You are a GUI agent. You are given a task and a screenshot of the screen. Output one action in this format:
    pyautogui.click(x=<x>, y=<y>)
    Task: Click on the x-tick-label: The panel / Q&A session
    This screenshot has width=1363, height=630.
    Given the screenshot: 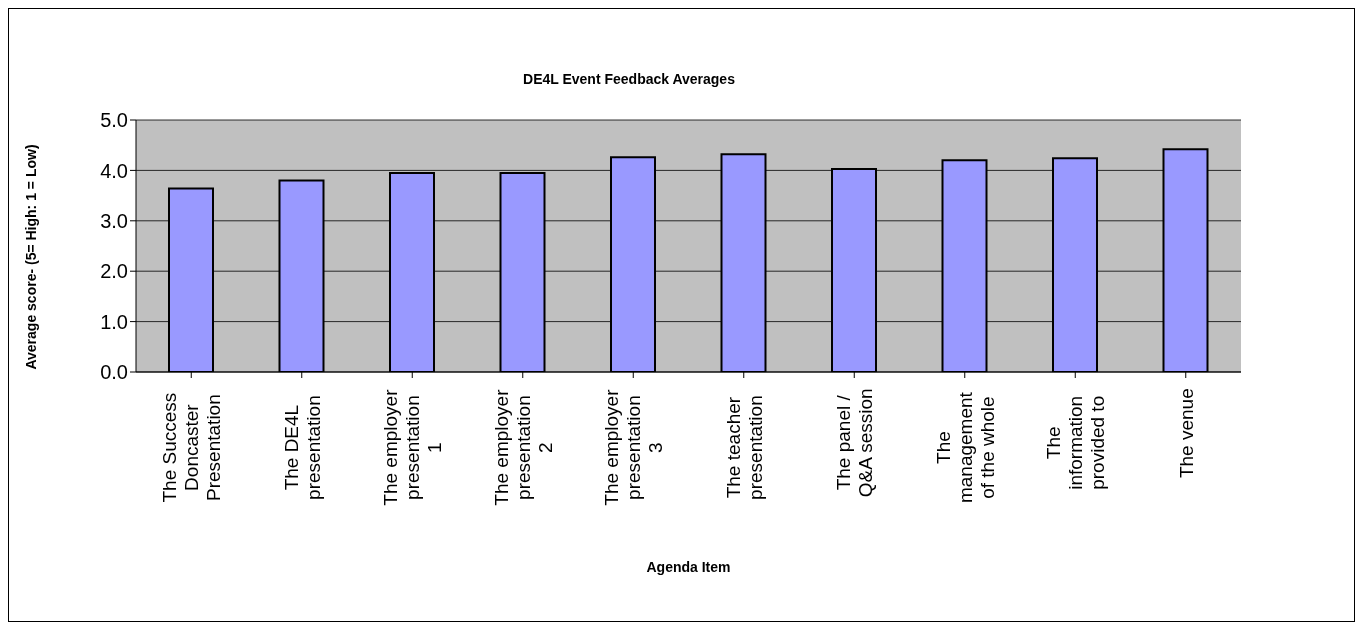 What is the action you would take?
    pyautogui.click(x=855, y=443)
    